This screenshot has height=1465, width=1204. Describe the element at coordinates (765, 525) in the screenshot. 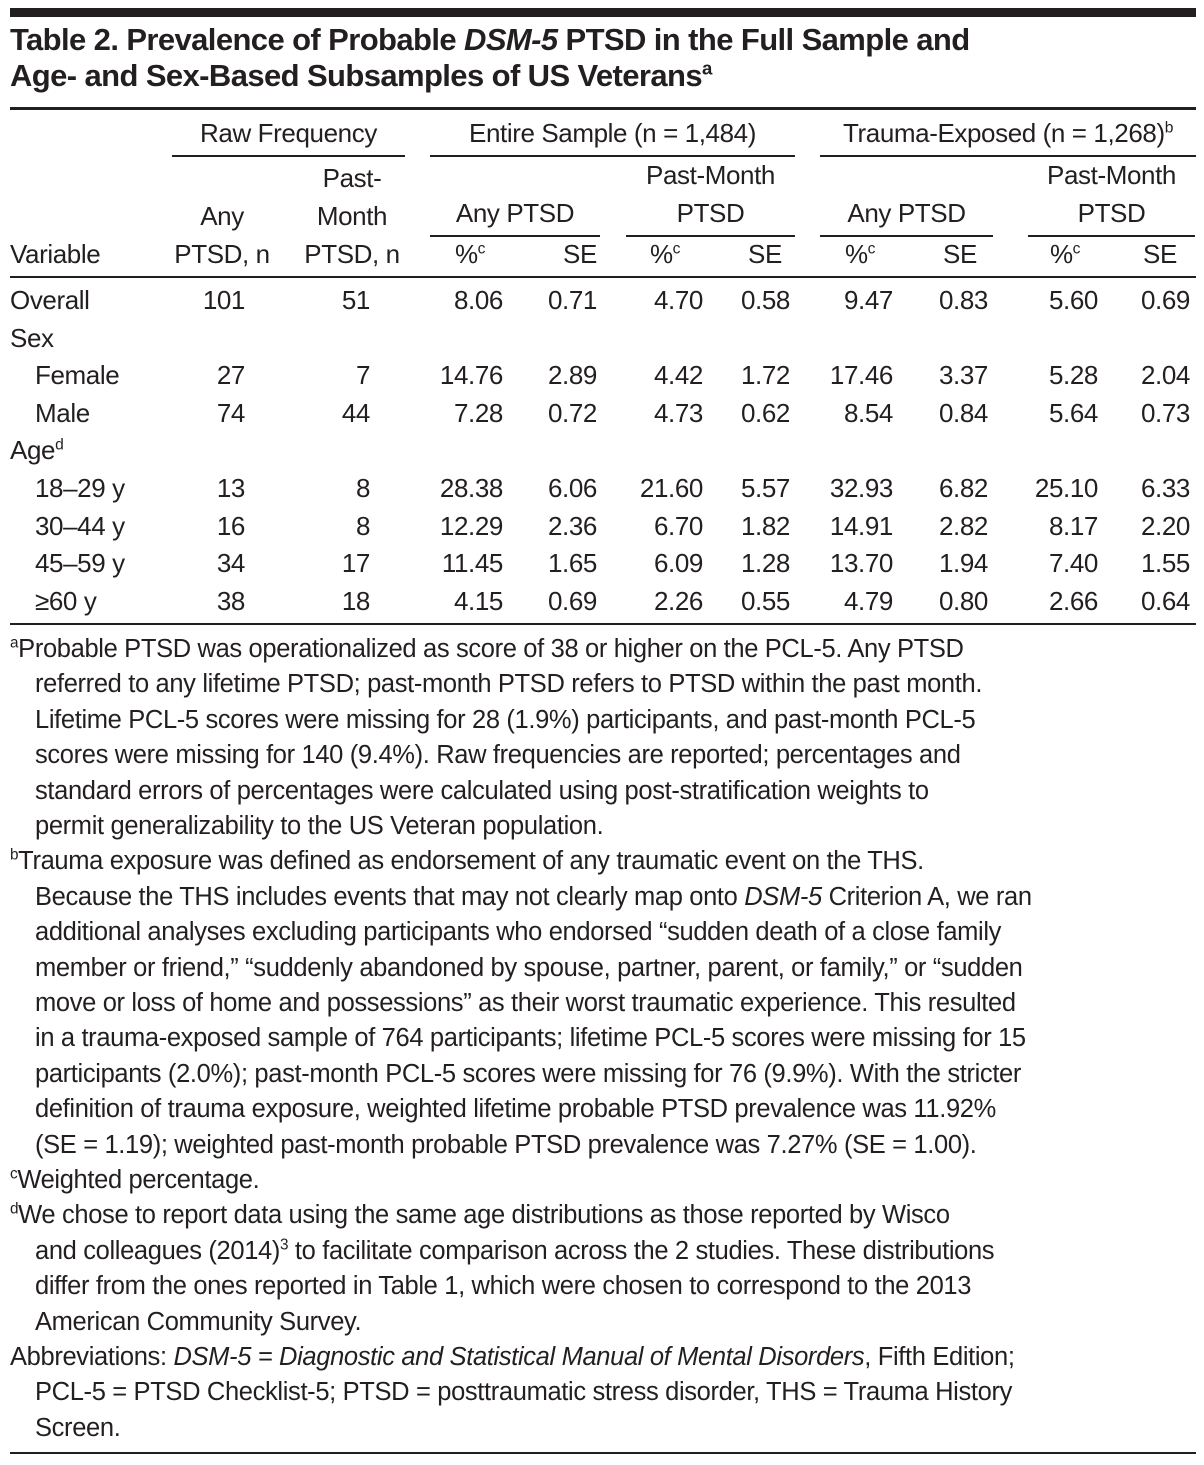

I see `table-cell: 1.82` at that location.